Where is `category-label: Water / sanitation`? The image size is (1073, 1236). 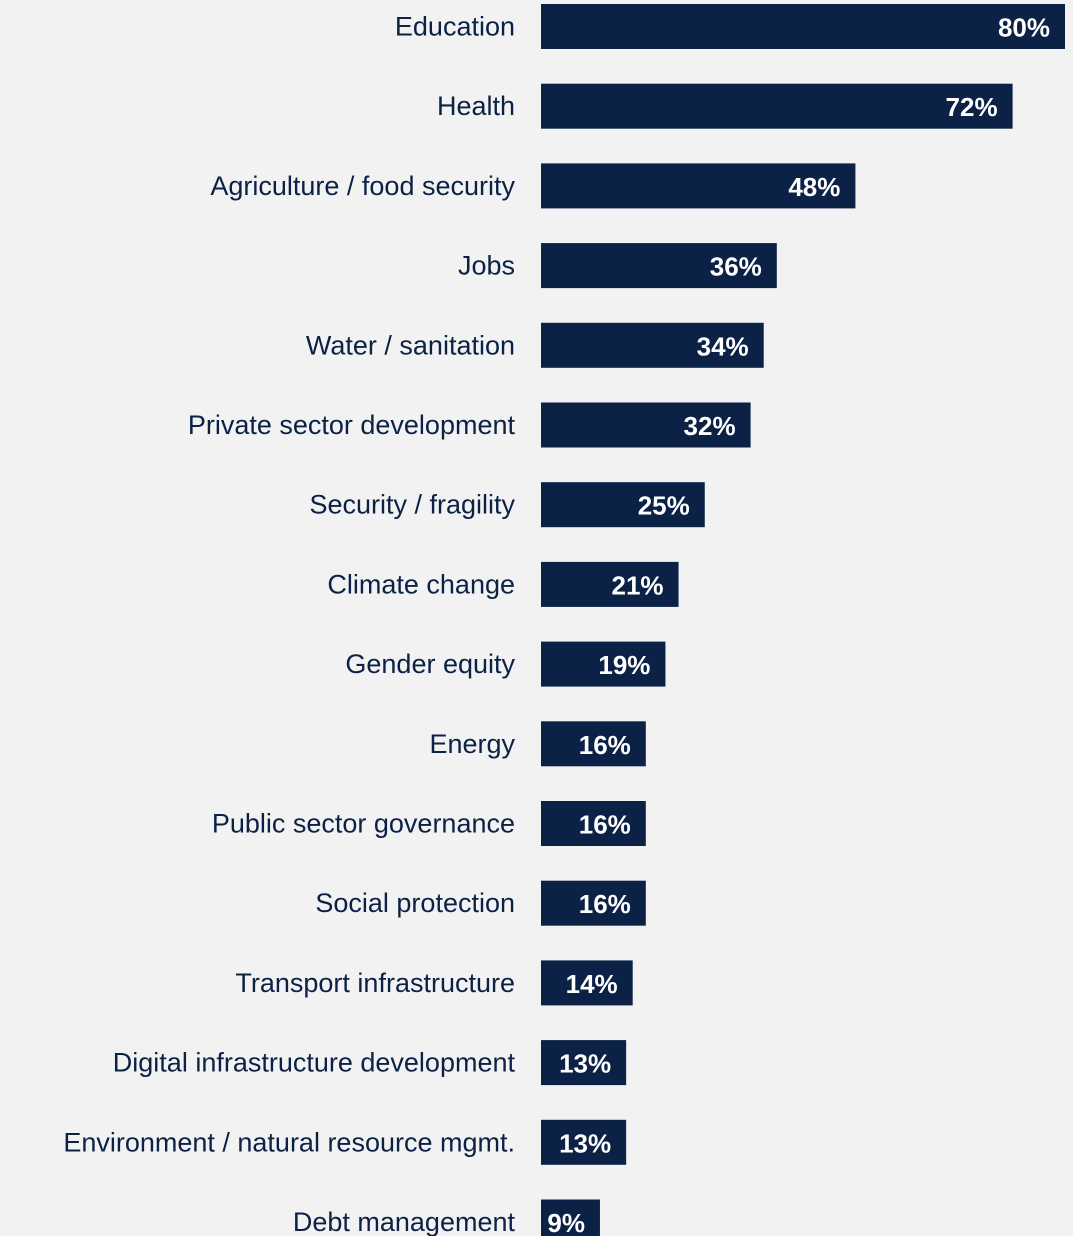
category-label: Water / sanitation is located at coordinates (410, 345).